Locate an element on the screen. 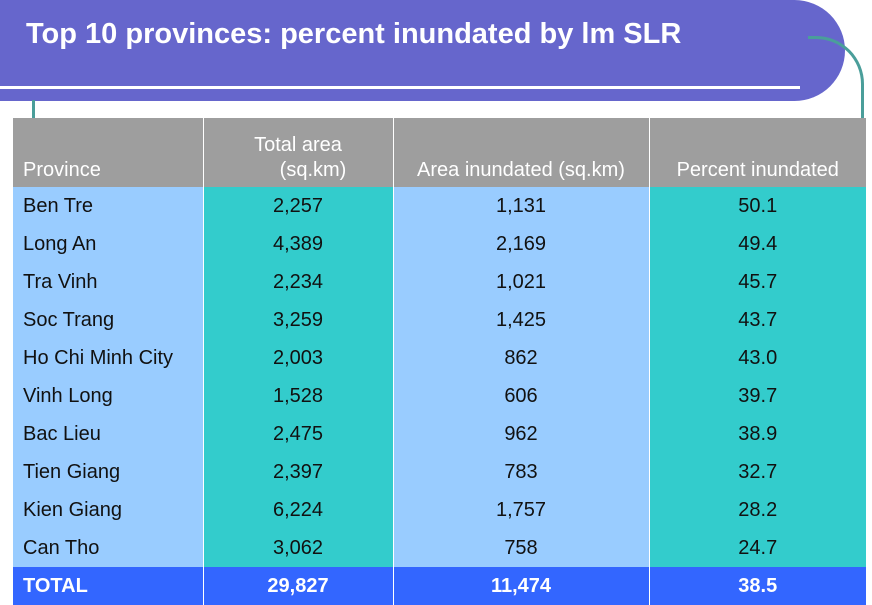  province-cell: Bac Lieu is located at coordinates (108, 434).